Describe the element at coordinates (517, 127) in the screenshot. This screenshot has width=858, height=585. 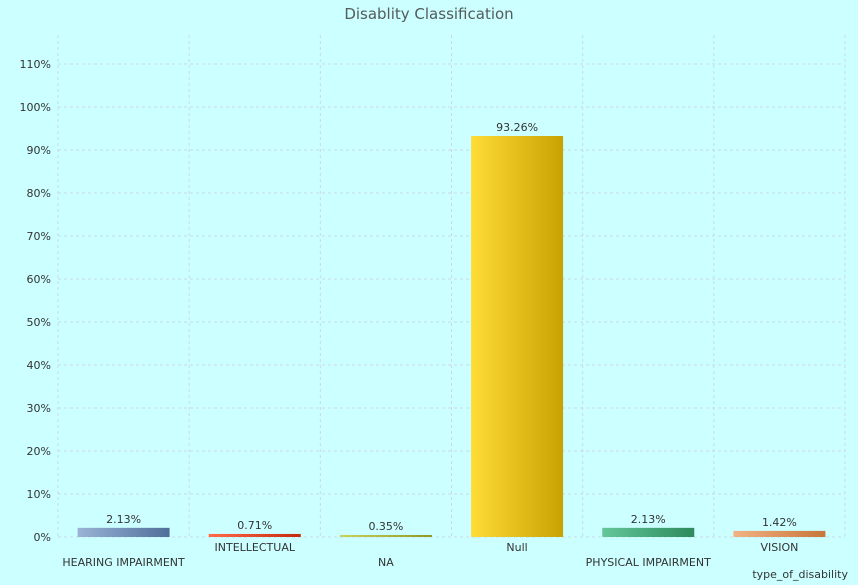
I see `data-label: 93.26%` at that location.